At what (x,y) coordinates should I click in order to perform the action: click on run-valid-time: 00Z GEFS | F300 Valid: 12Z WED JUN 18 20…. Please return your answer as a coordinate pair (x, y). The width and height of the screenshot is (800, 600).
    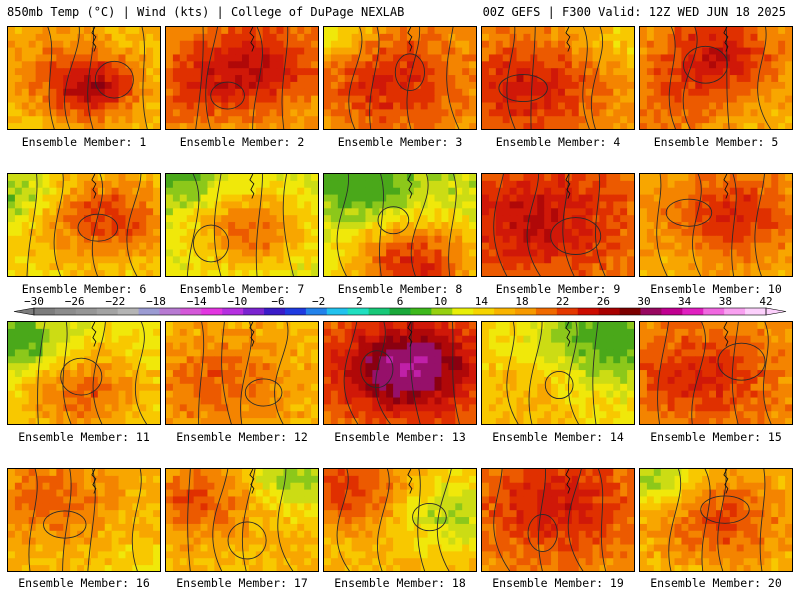
    Looking at the image, I should click on (634, 12).